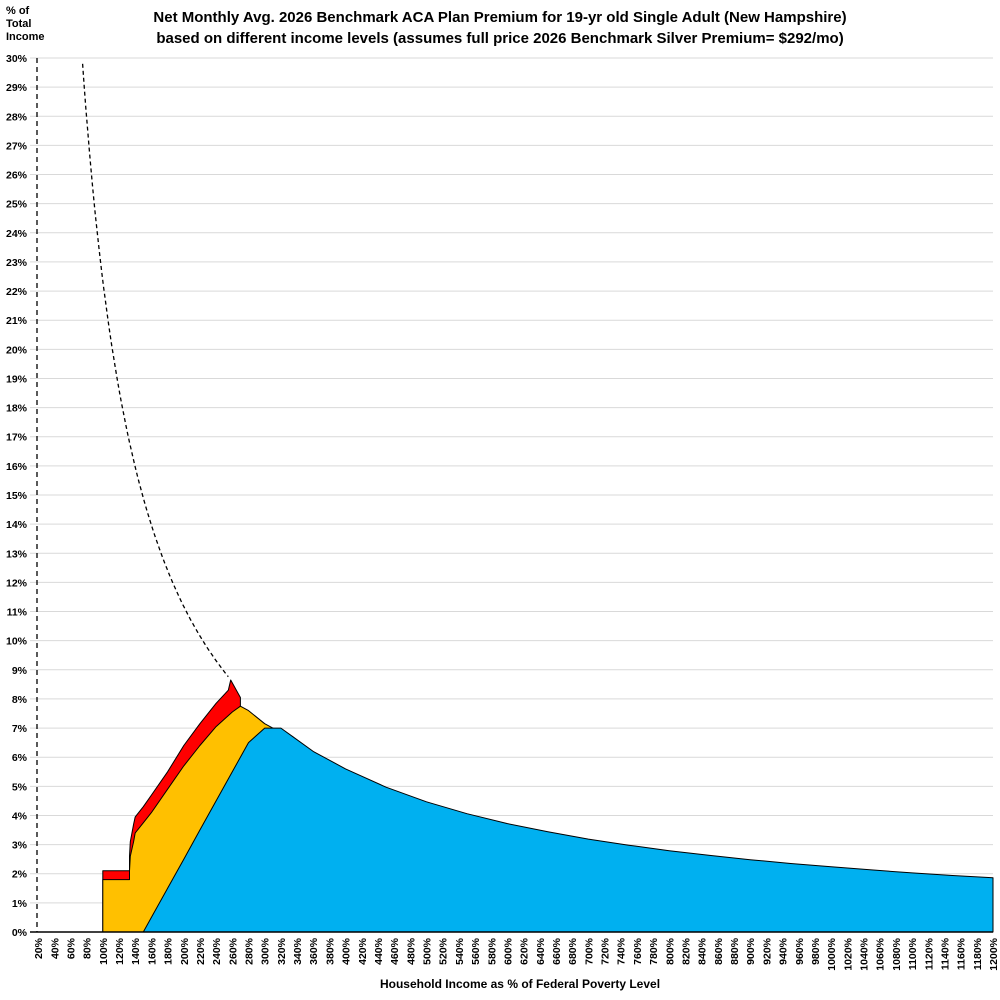 The width and height of the screenshot is (1000, 1000). I want to click on y-axis-label-line-3: Income, so click(25, 37).